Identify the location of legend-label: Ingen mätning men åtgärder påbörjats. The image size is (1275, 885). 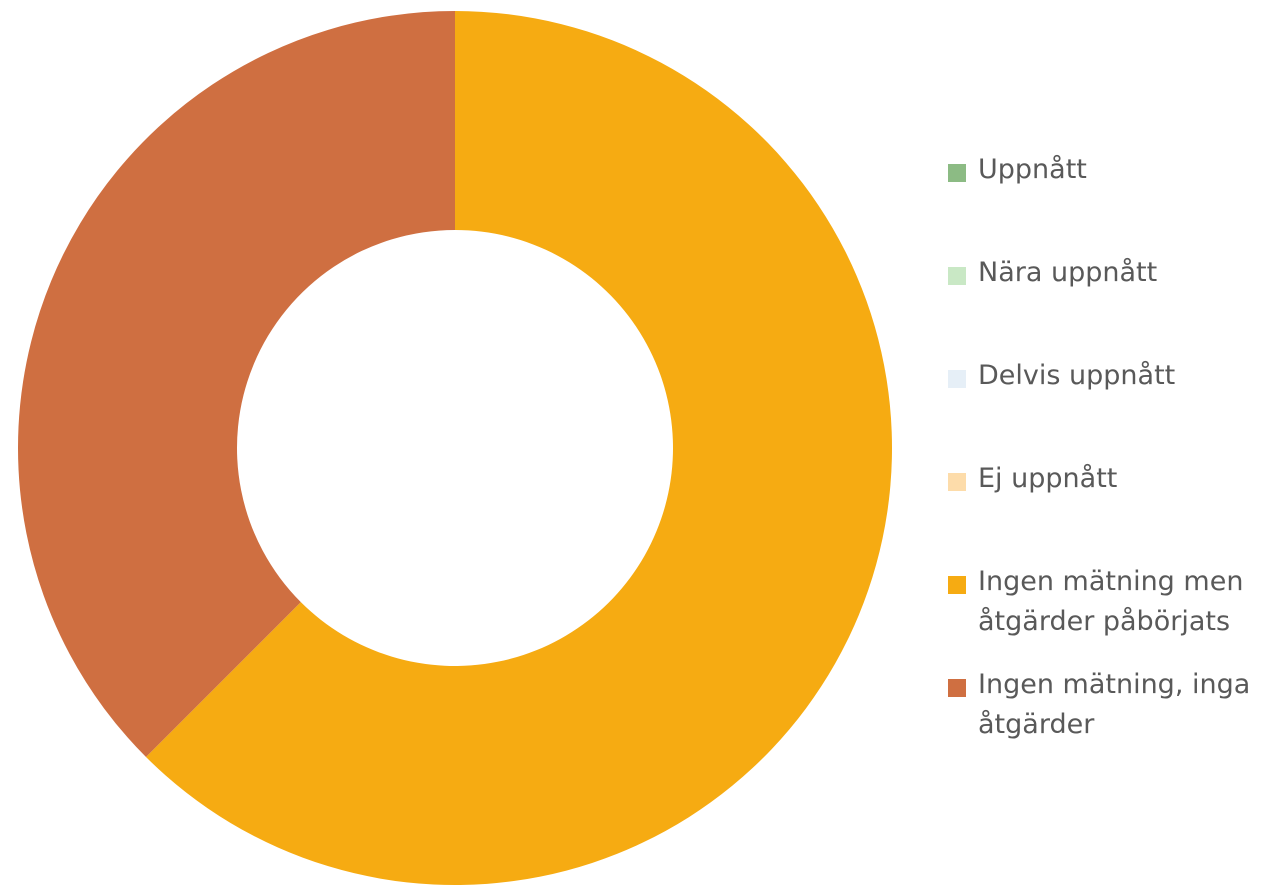
(1111, 601).